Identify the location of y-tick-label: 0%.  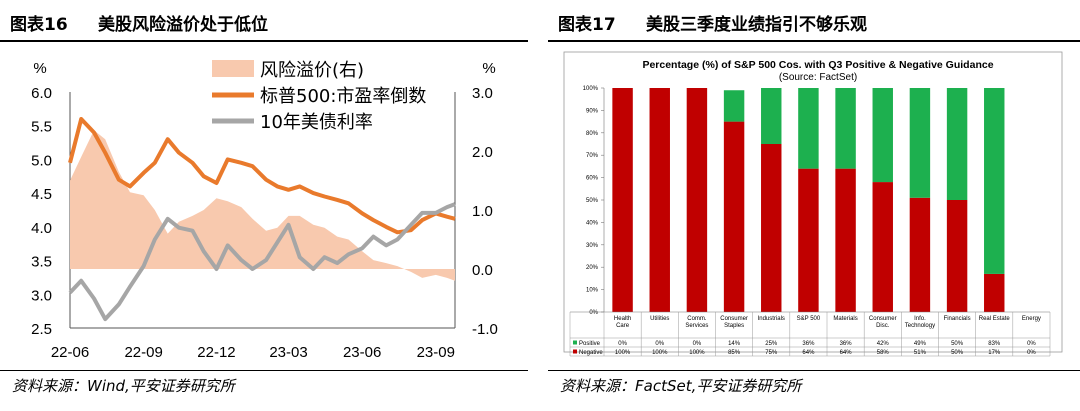
(593, 313).